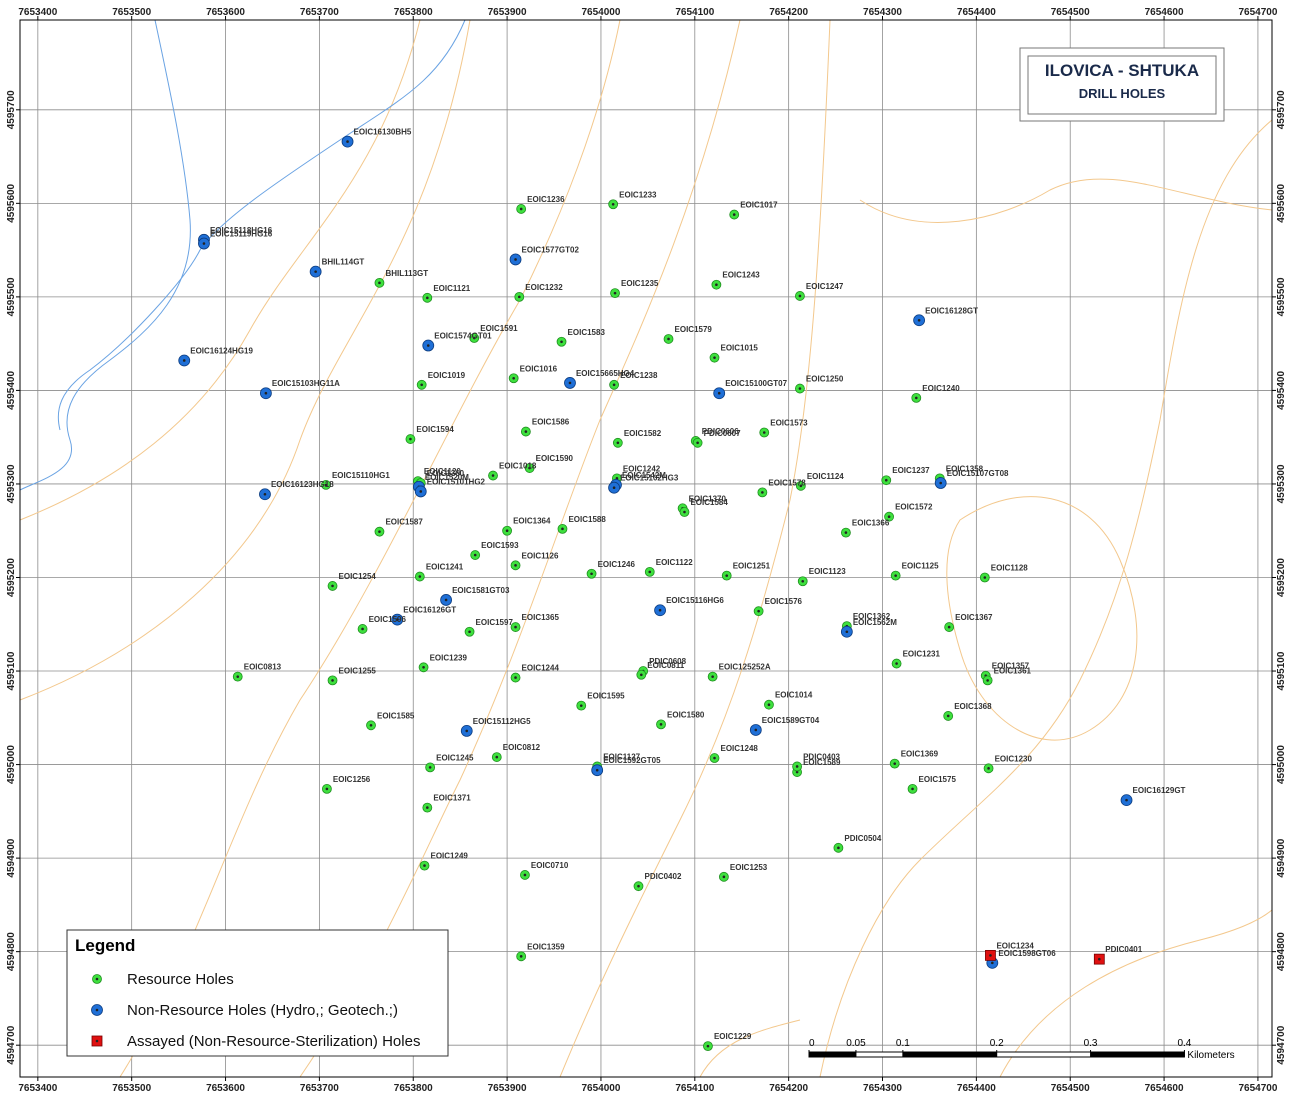 The height and width of the screenshot is (1102, 1291). I want to click on hole-label: EOIC1018, so click(518, 466).